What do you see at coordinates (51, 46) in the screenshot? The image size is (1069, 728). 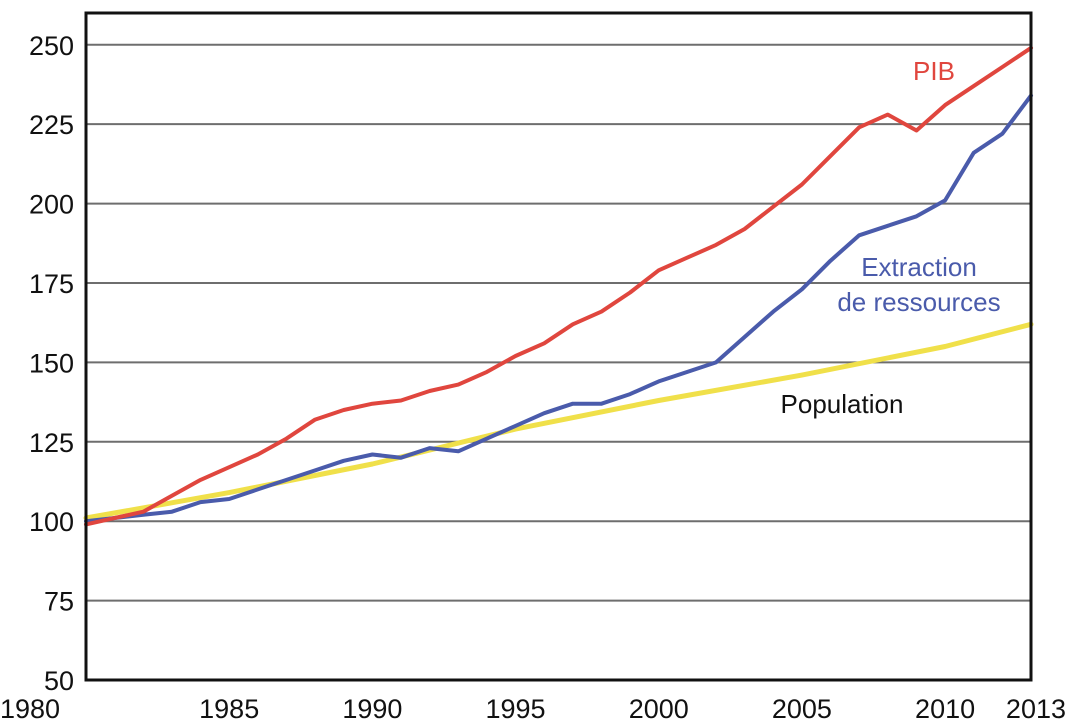 I see `y-tick-label-250: 250` at bounding box center [51, 46].